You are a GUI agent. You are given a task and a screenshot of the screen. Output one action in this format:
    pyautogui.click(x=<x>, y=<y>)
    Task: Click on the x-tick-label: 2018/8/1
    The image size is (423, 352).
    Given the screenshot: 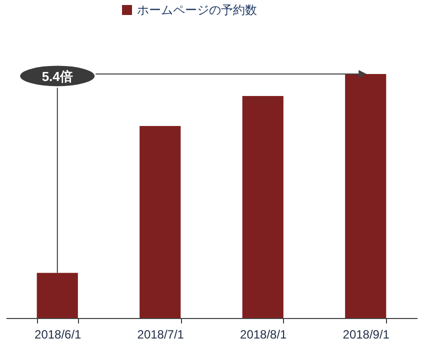 What is the action you would take?
    pyautogui.click(x=264, y=335)
    